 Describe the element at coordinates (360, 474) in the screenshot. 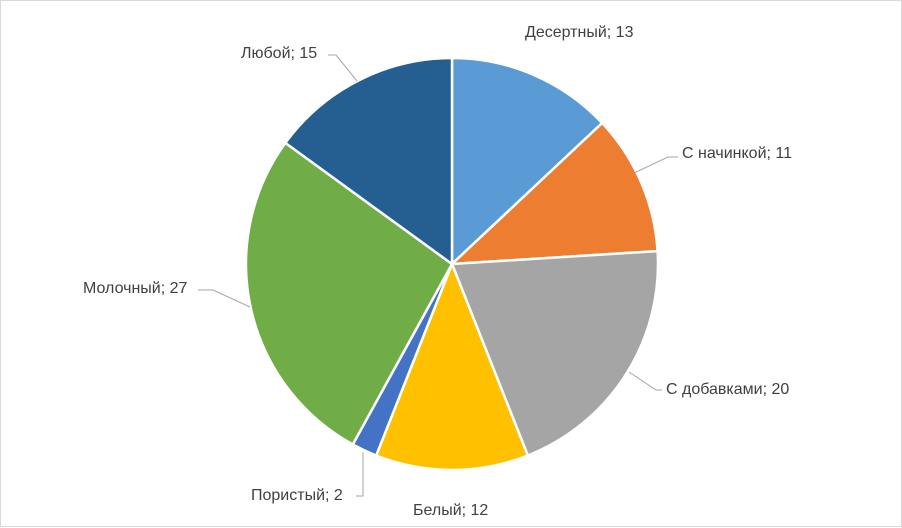

I see `leader-line-poristyy` at that location.